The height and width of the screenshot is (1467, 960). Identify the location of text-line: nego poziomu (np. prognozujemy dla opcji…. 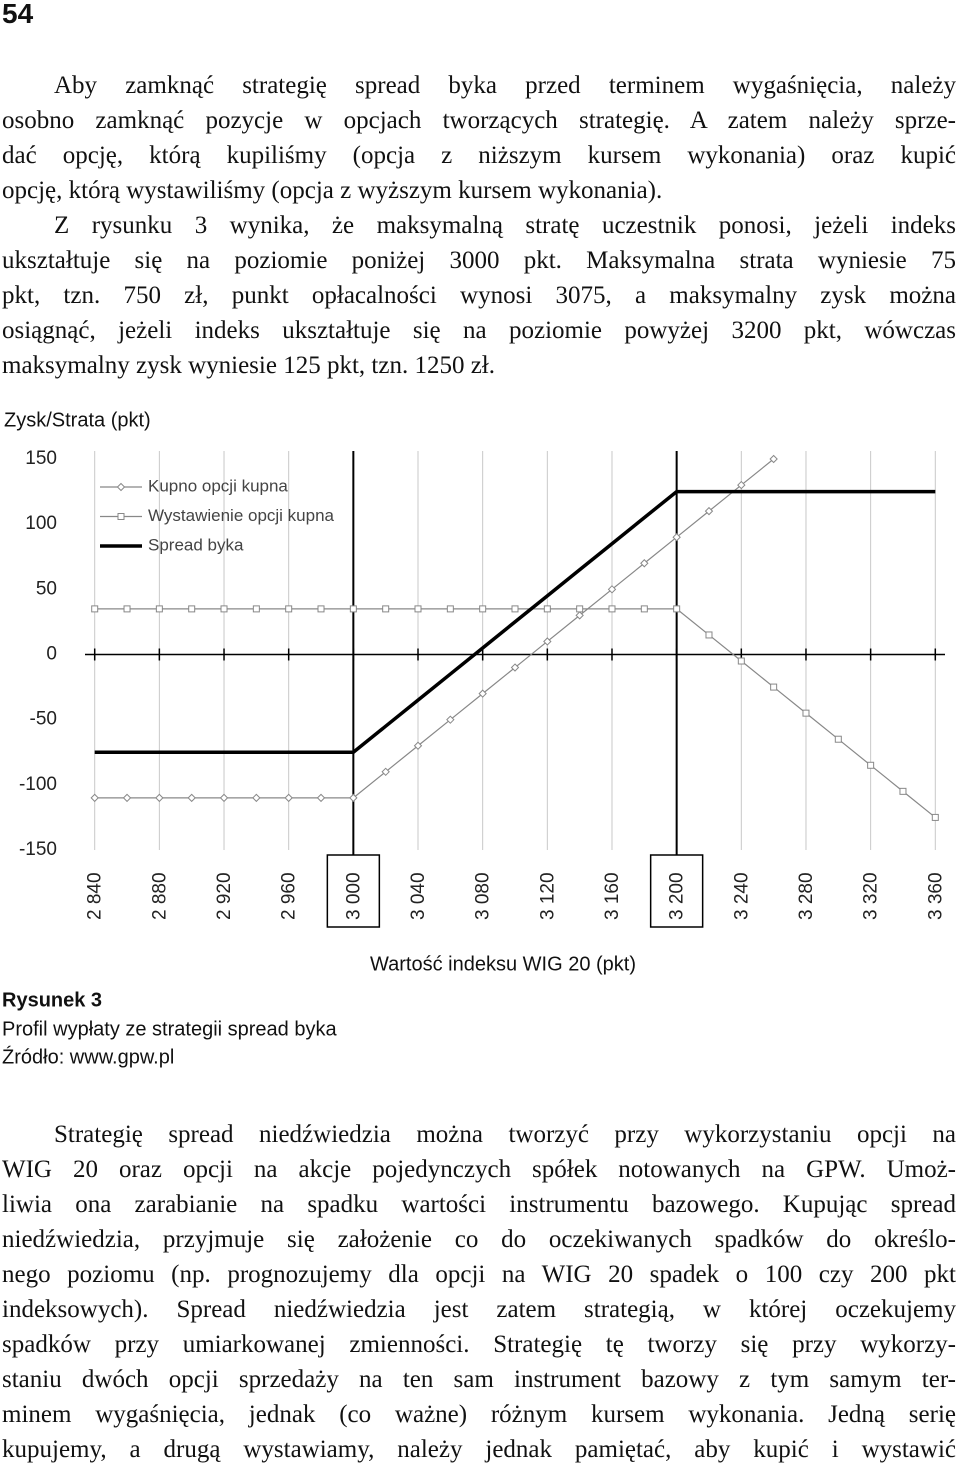
(479, 1274).